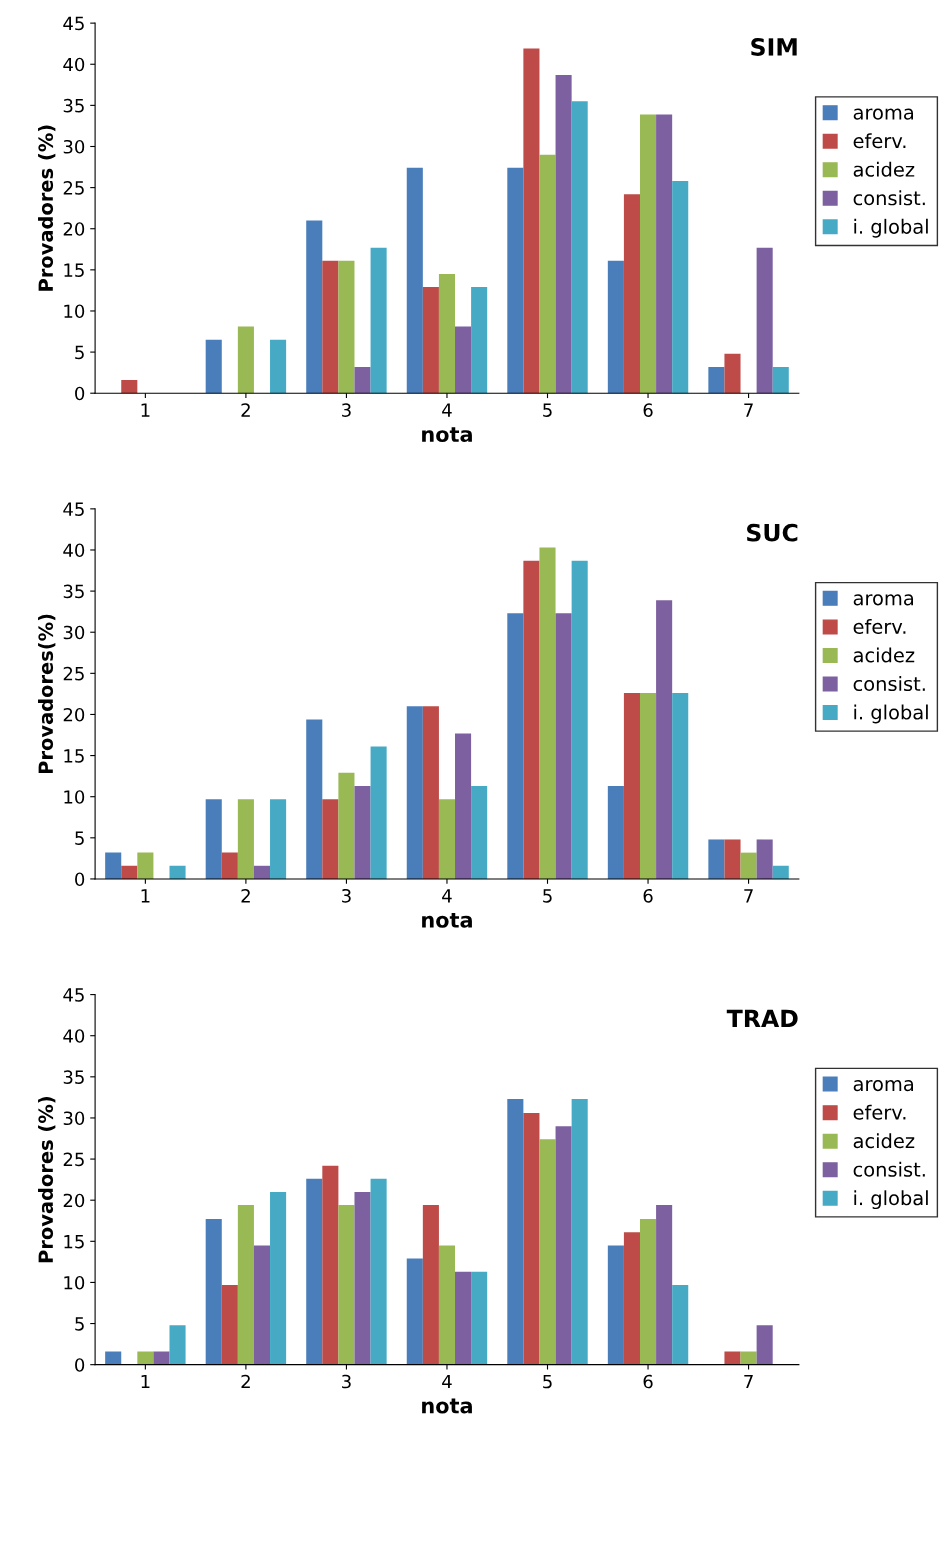  I want to click on legend-label: acidez, so click(884, 1141).